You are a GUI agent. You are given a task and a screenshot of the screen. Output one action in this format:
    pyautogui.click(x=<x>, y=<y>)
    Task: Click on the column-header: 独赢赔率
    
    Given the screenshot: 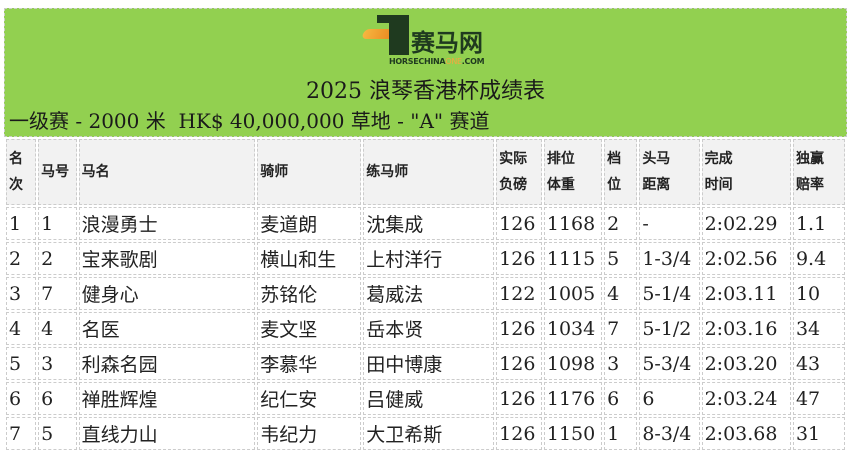 What is the action you would take?
    pyautogui.click(x=818, y=172)
    